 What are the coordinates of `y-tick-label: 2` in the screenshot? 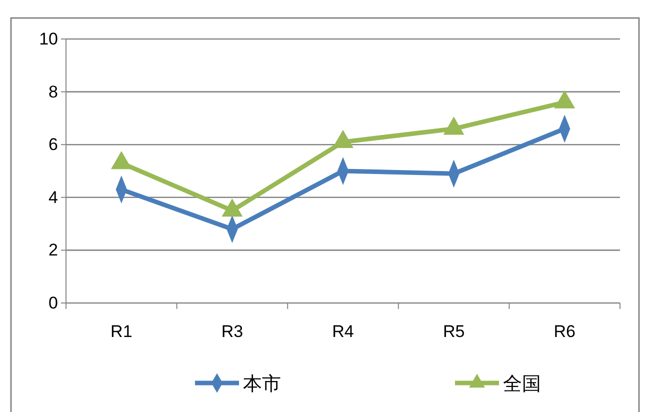 It's located at (53, 250).